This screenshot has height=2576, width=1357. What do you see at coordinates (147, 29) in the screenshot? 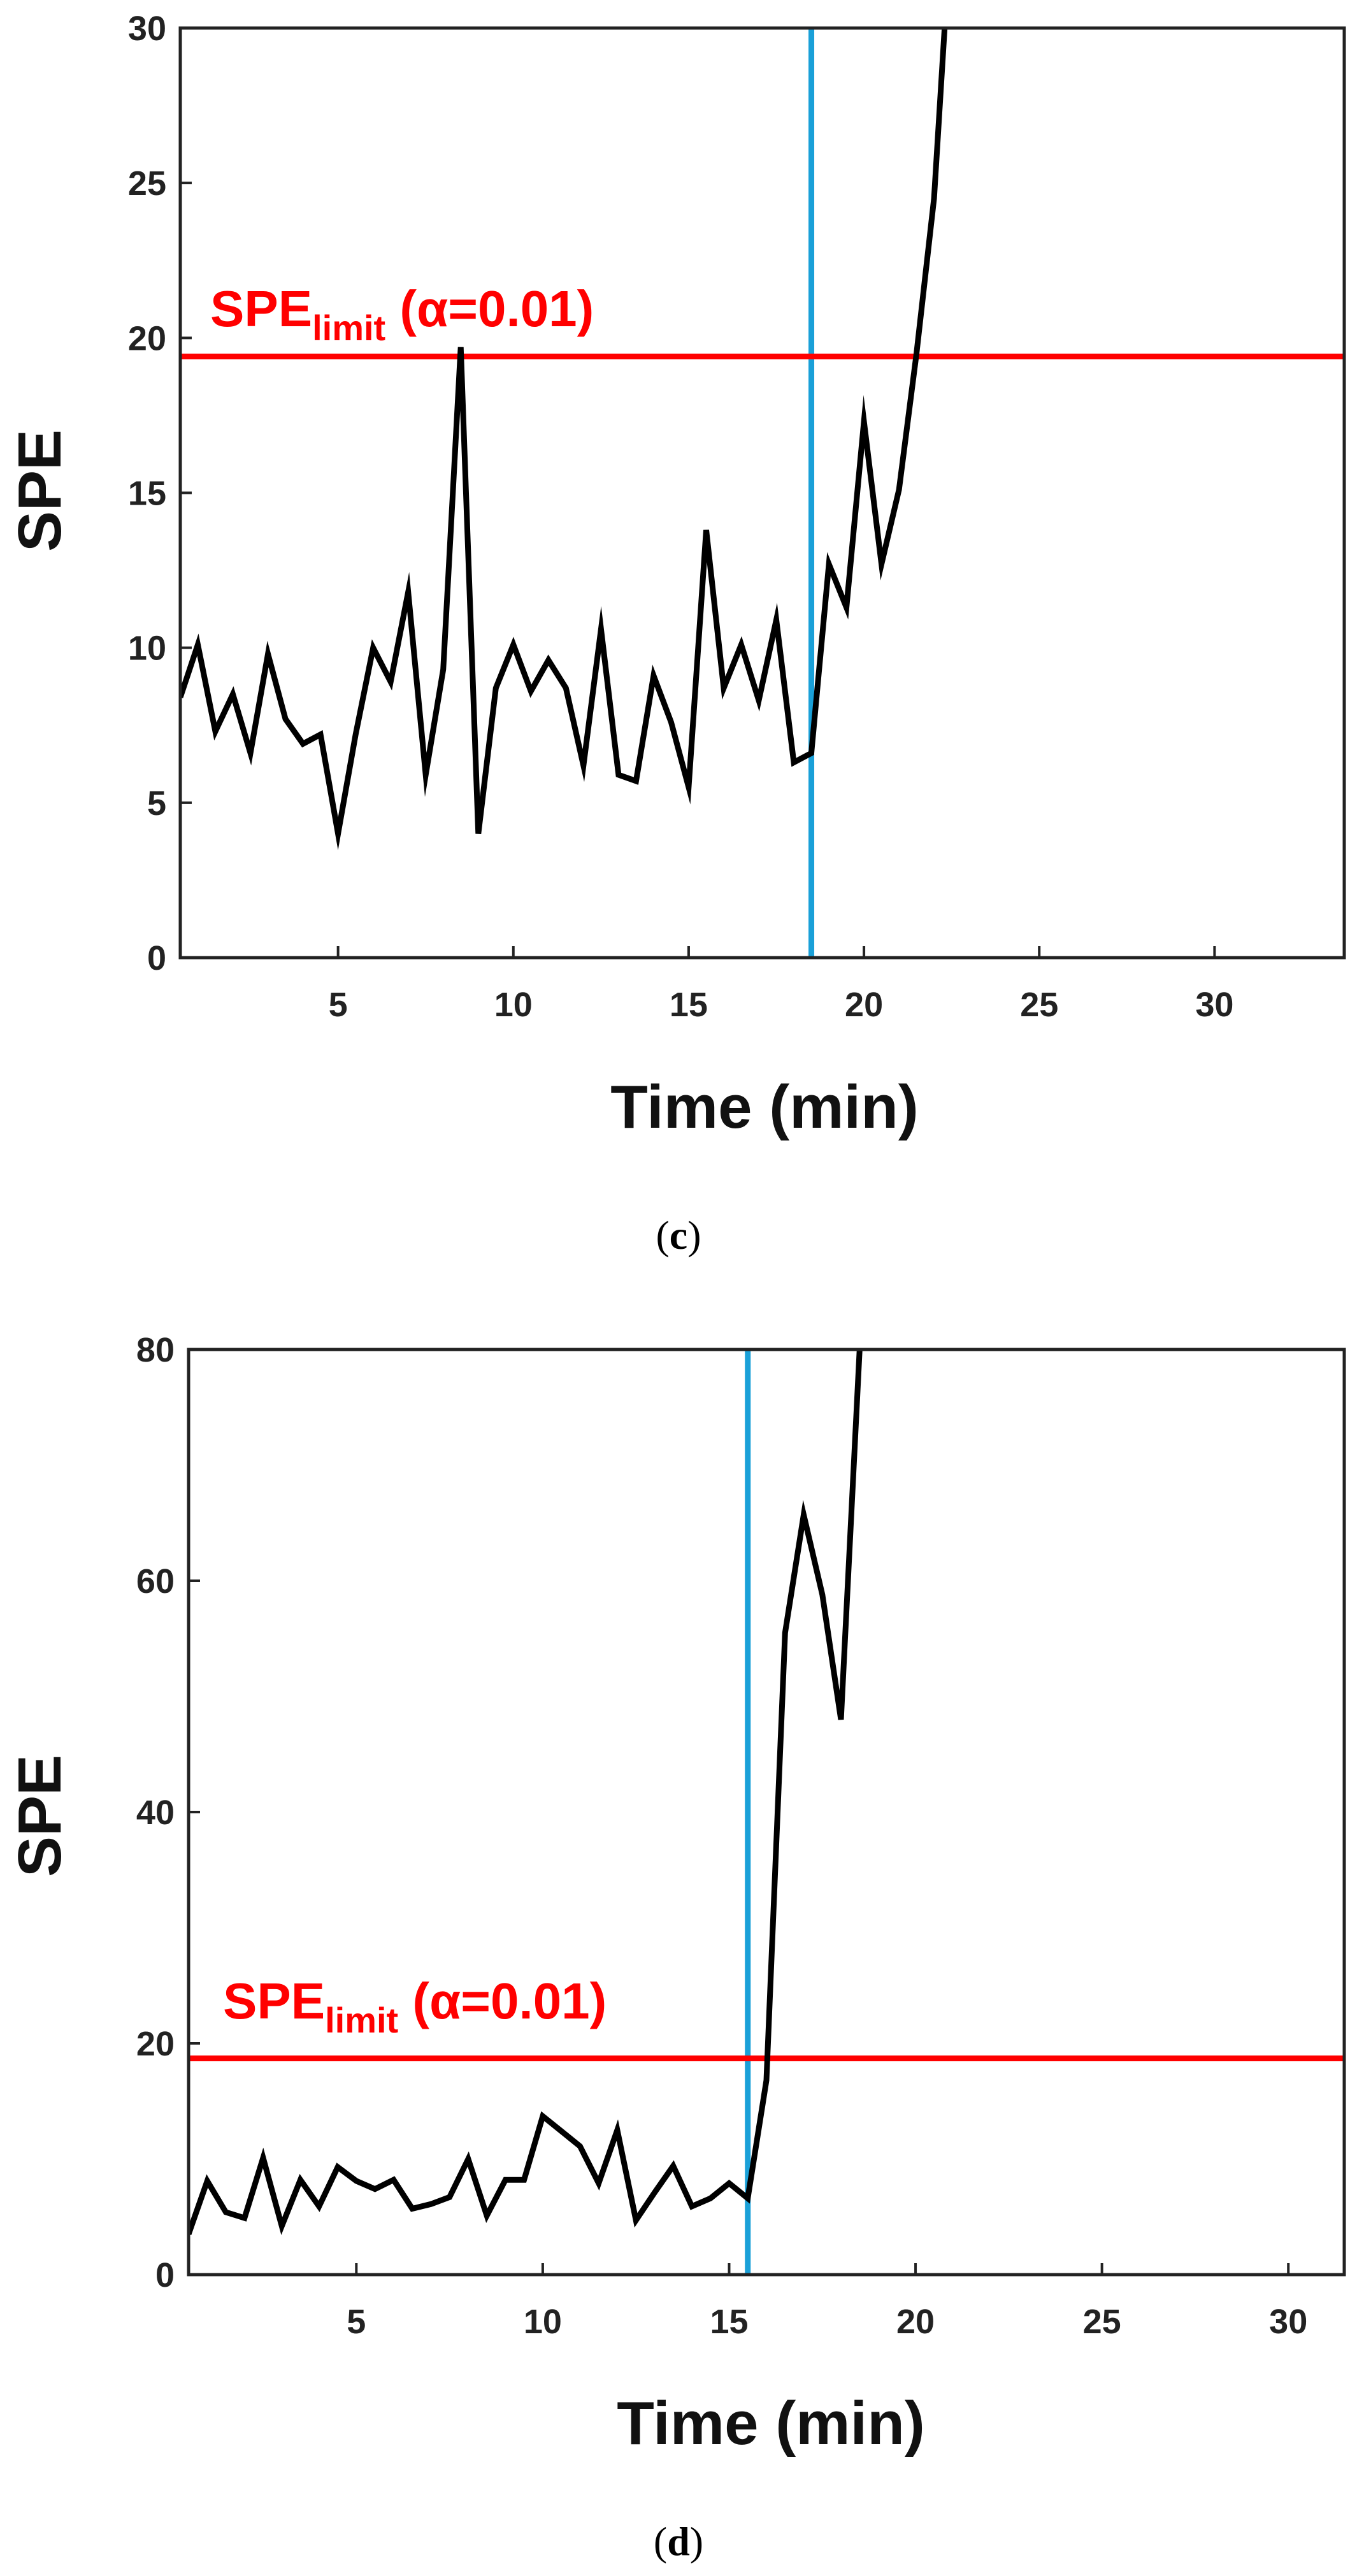
I see `y-tick-label: 30` at bounding box center [147, 29].